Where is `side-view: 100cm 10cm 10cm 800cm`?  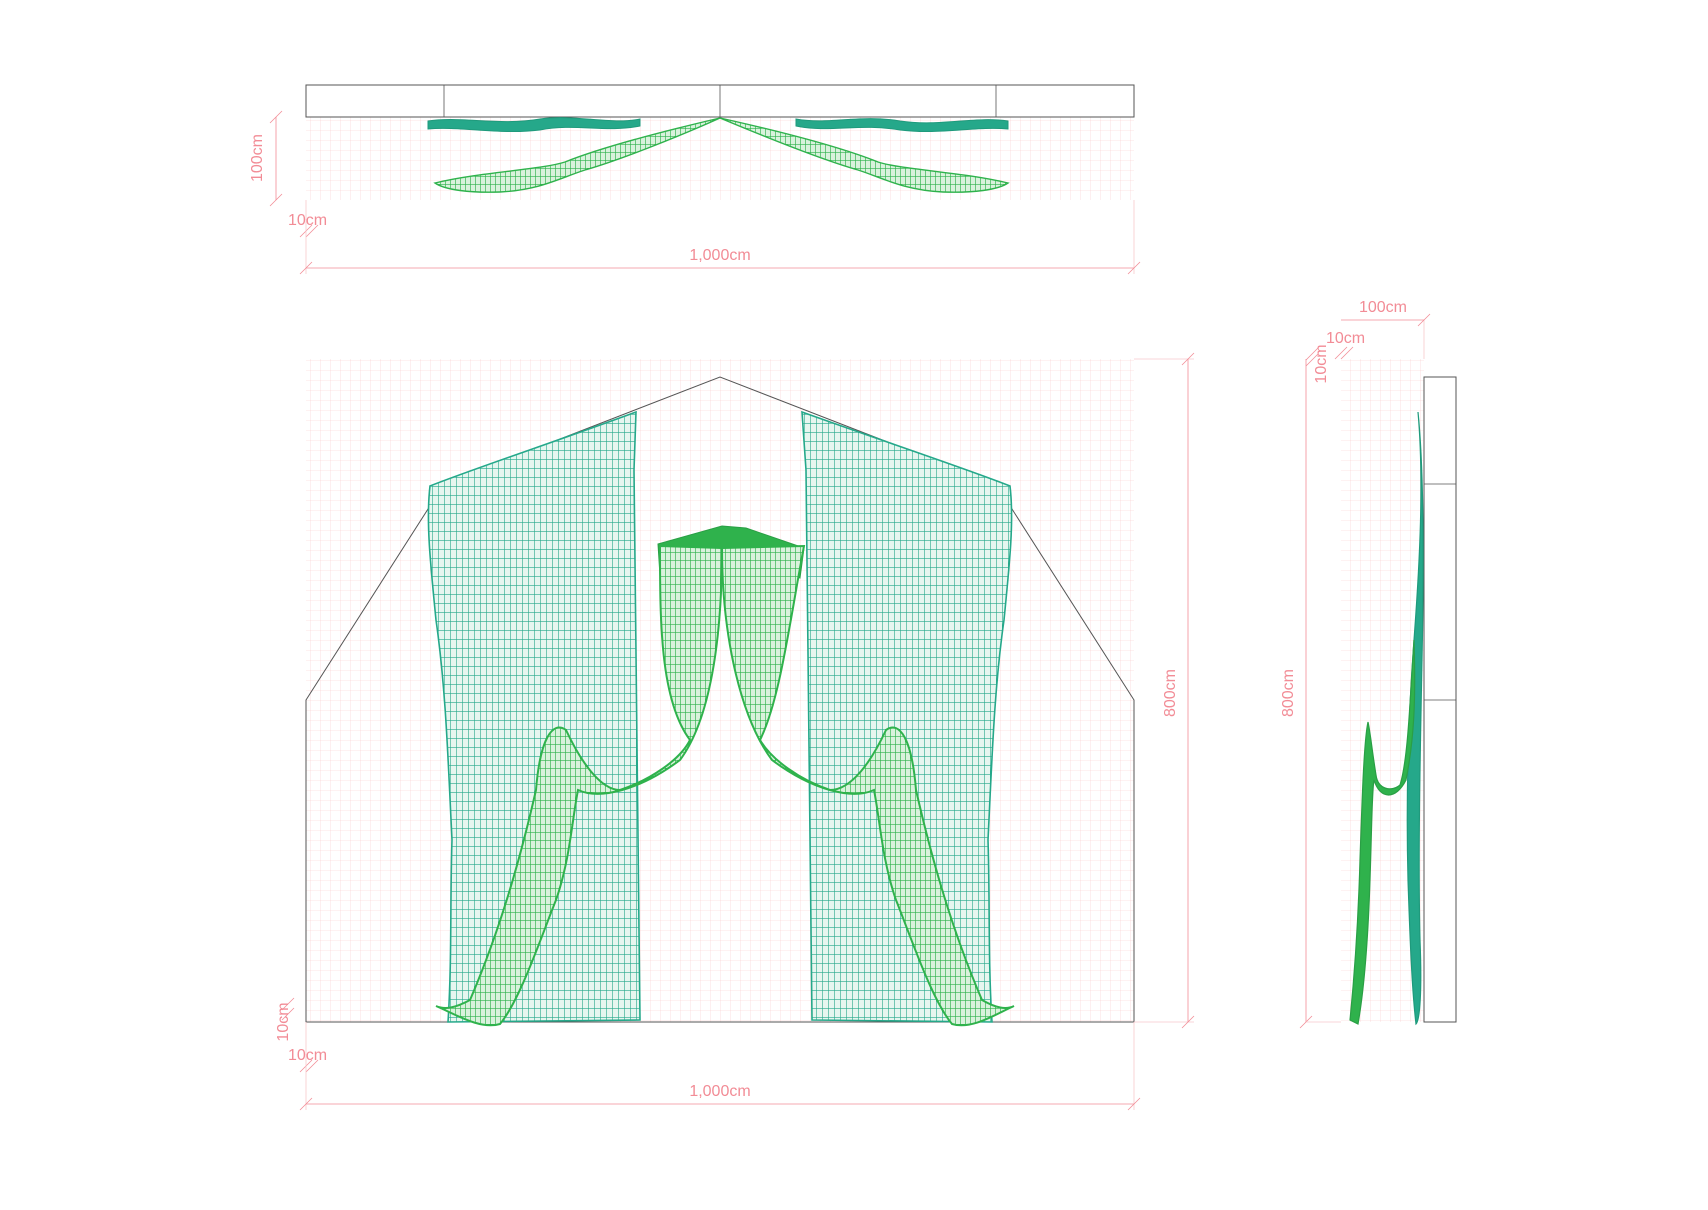 side-view: 100cm 10cm 10cm 800cm is located at coordinates (1368, 664).